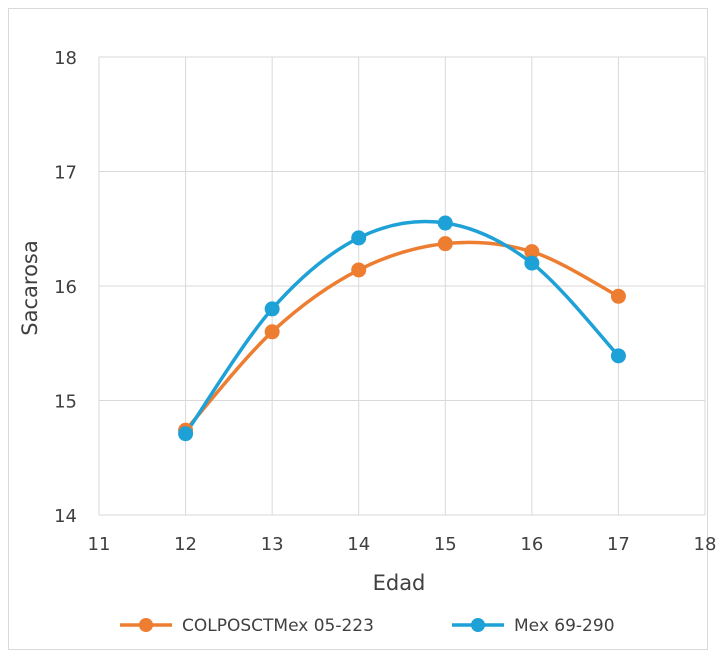  Describe the element at coordinates (278, 626) in the screenshot. I see `legend-label-1: COLPOSCTMex 05-223` at that location.